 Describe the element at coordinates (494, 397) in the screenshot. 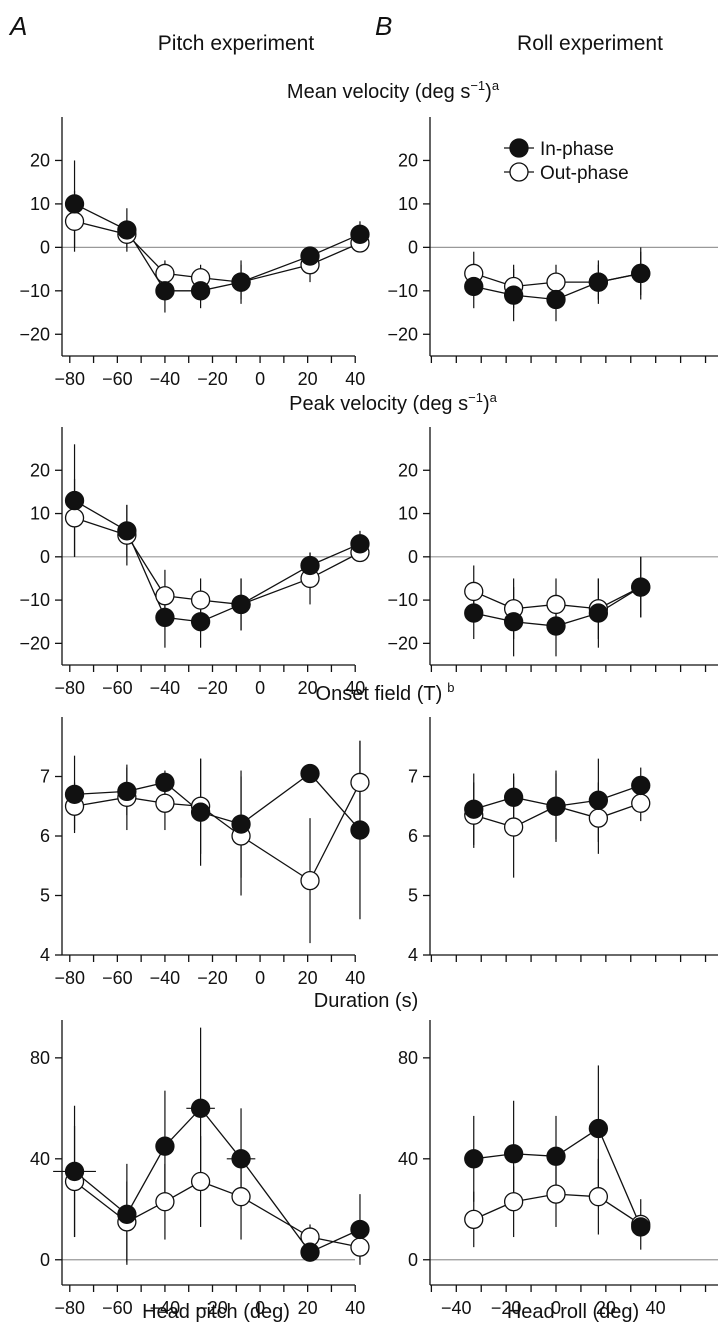

I see `row-title-peak-velocity-footnote: a` at that location.